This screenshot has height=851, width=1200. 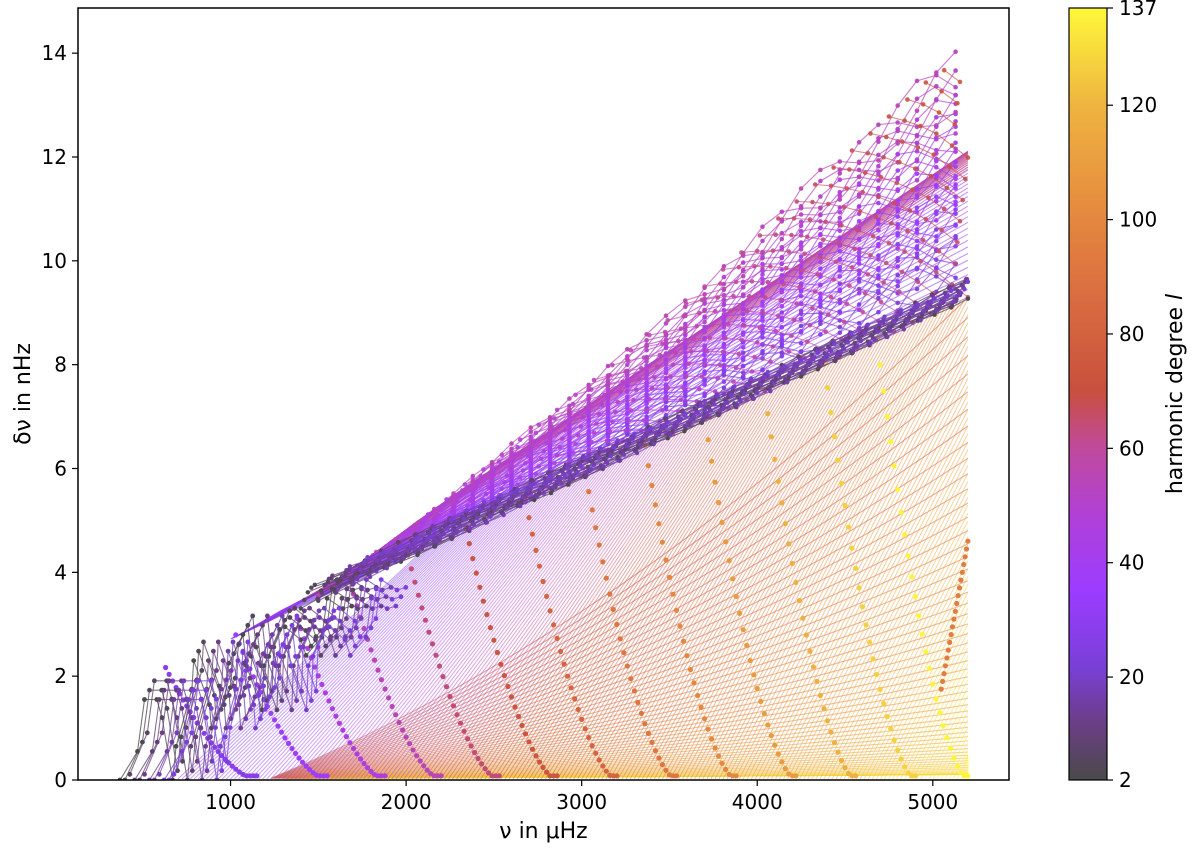 I want to click on y-axis-ticks: 0 2 4 6 8 10 12 14, so click(x=60, y=416).